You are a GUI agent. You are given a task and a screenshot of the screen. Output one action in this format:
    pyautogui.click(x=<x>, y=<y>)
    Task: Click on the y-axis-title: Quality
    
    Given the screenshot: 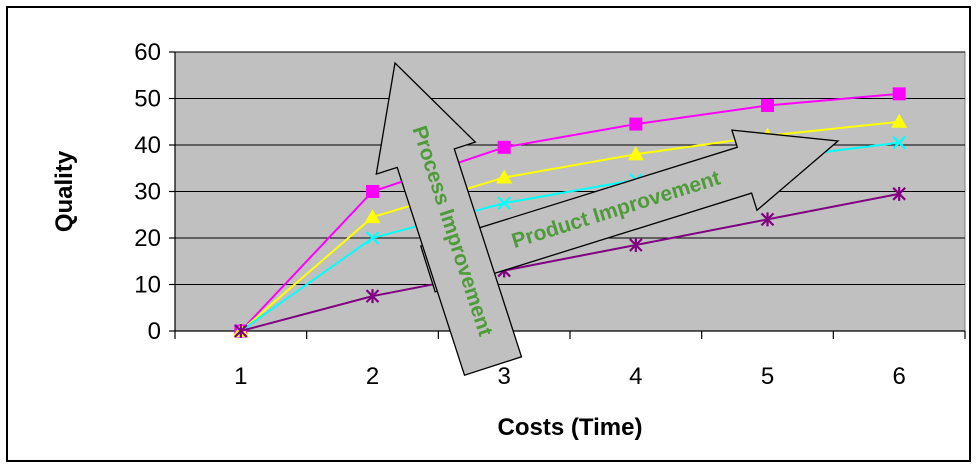 What is the action you would take?
    pyautogui.click(x=64, y=191)
    